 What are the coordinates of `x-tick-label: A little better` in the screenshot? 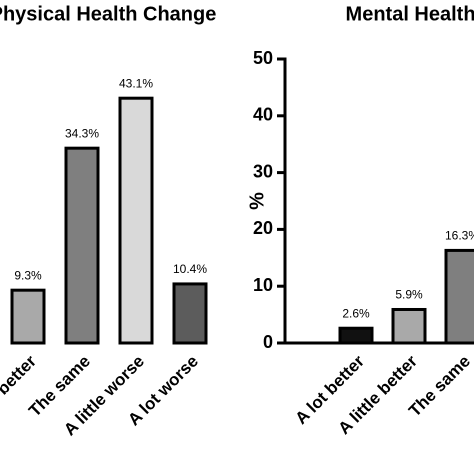 It's located at (20, 394).